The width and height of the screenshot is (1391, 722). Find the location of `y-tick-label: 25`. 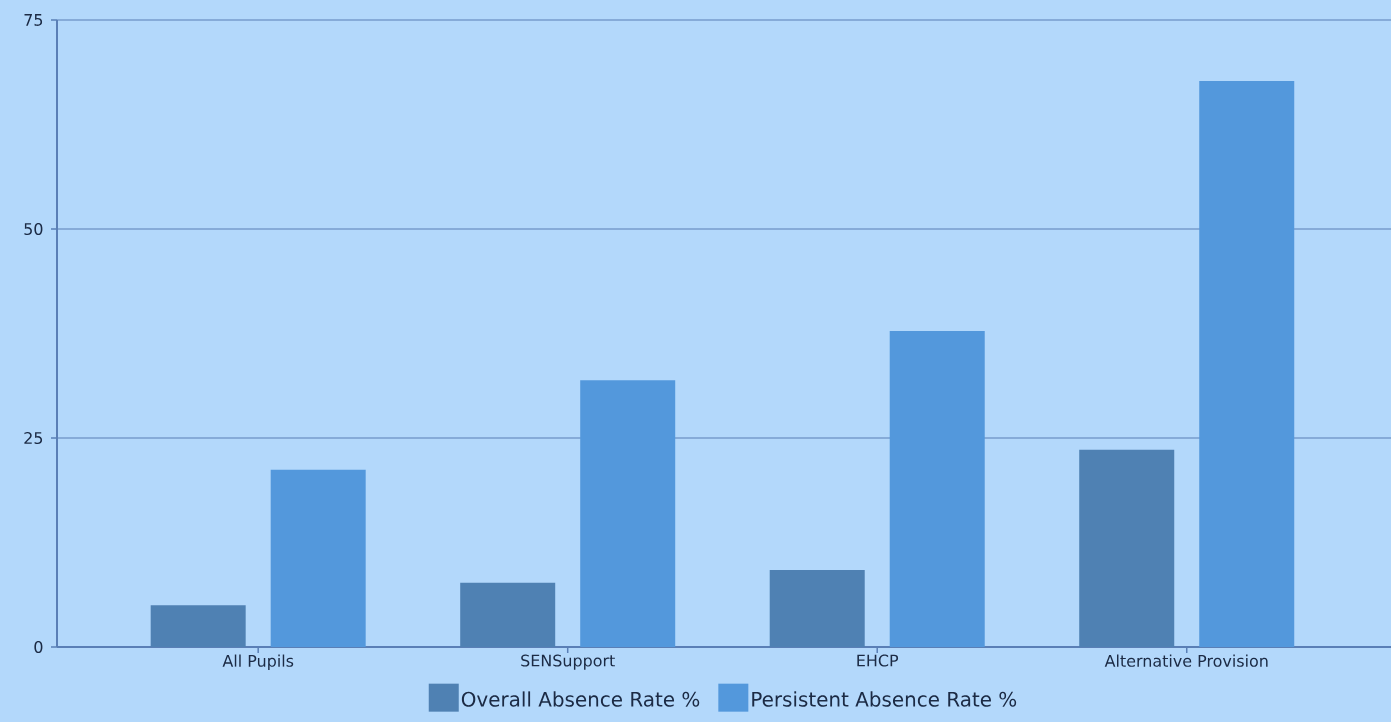

y-tick-label: 25 is located at coordinates (33, 438).